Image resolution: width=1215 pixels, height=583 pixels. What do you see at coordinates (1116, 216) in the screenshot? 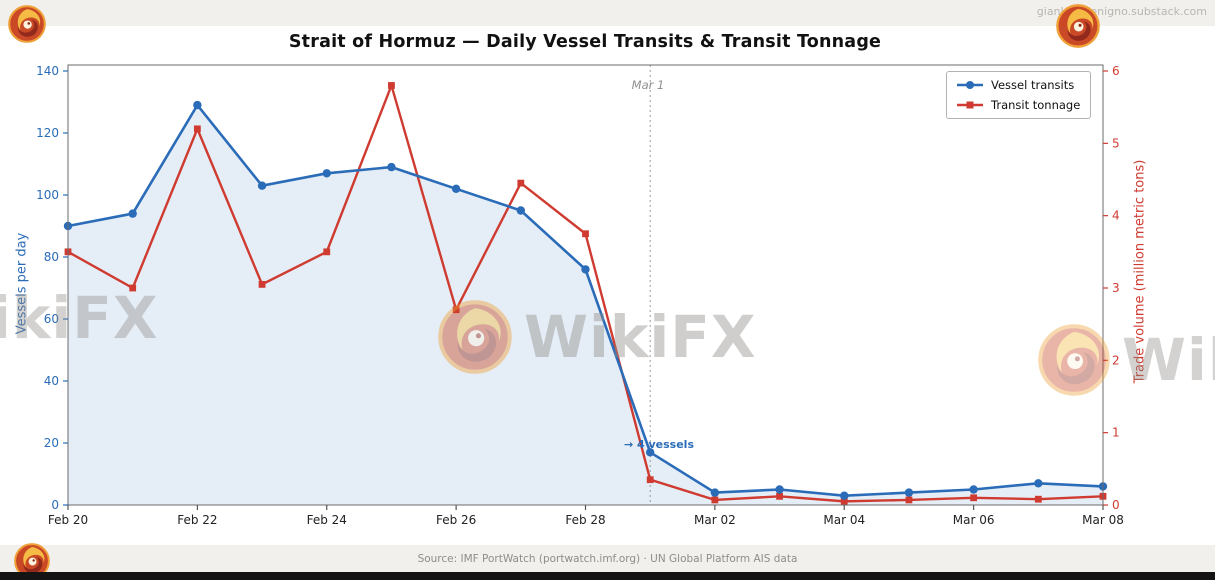
I see `right-tick-label: 4` at bounding box center [1116, 216].